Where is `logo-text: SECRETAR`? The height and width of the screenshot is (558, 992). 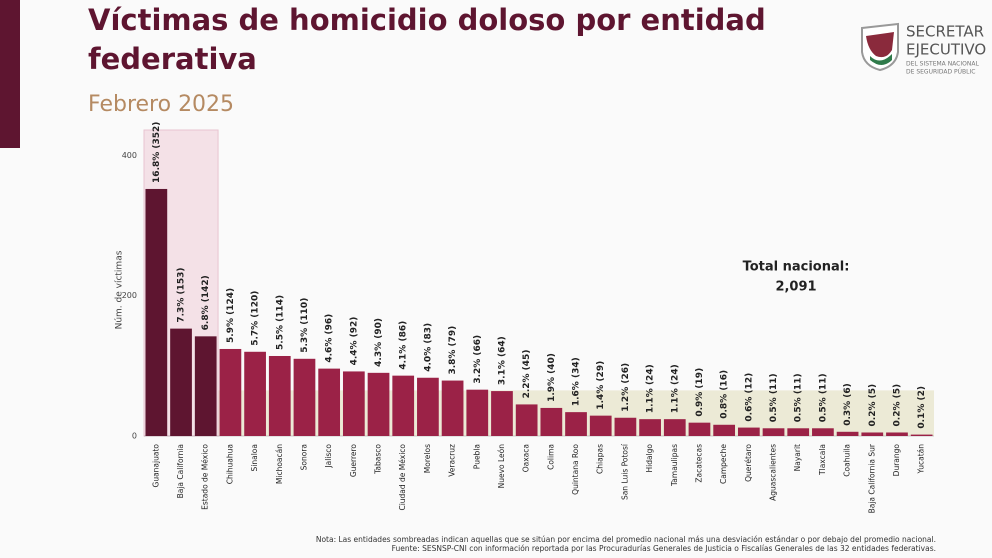
logo-text: SECRETAR is located at coordinates (945, 32).